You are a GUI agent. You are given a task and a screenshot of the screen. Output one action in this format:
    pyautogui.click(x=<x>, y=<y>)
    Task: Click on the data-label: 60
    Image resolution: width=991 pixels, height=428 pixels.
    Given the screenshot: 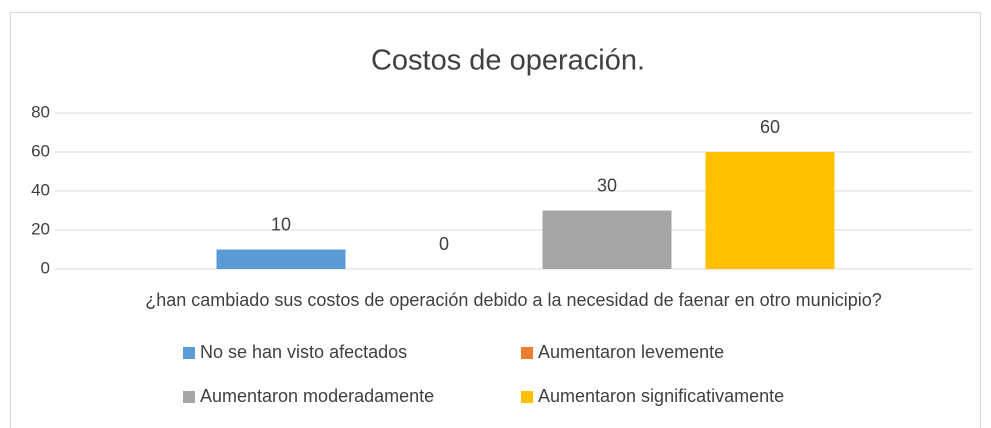 What is the action you would take?
    pyautogui.click(x=770, y=127)
    